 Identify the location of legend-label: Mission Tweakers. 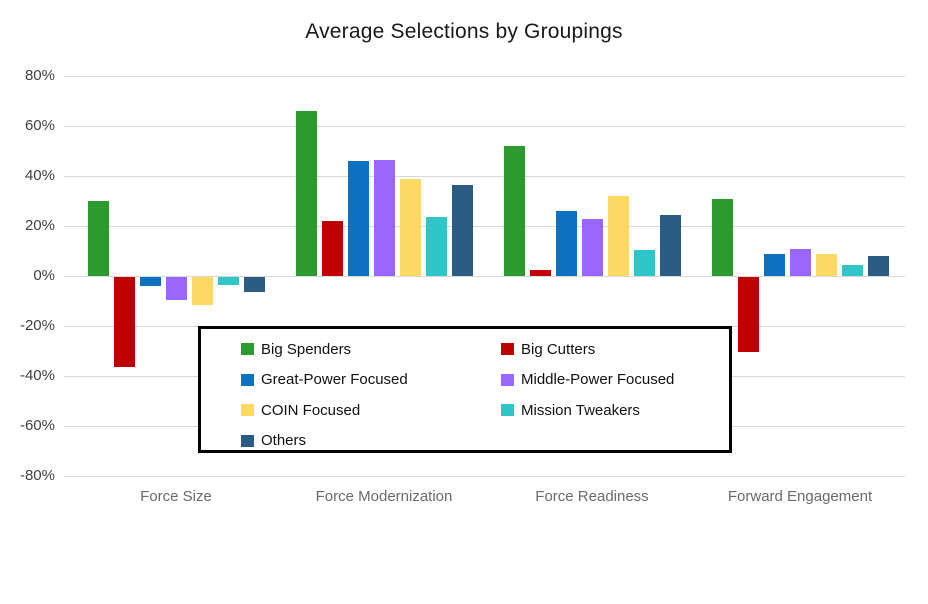
(580, 410).